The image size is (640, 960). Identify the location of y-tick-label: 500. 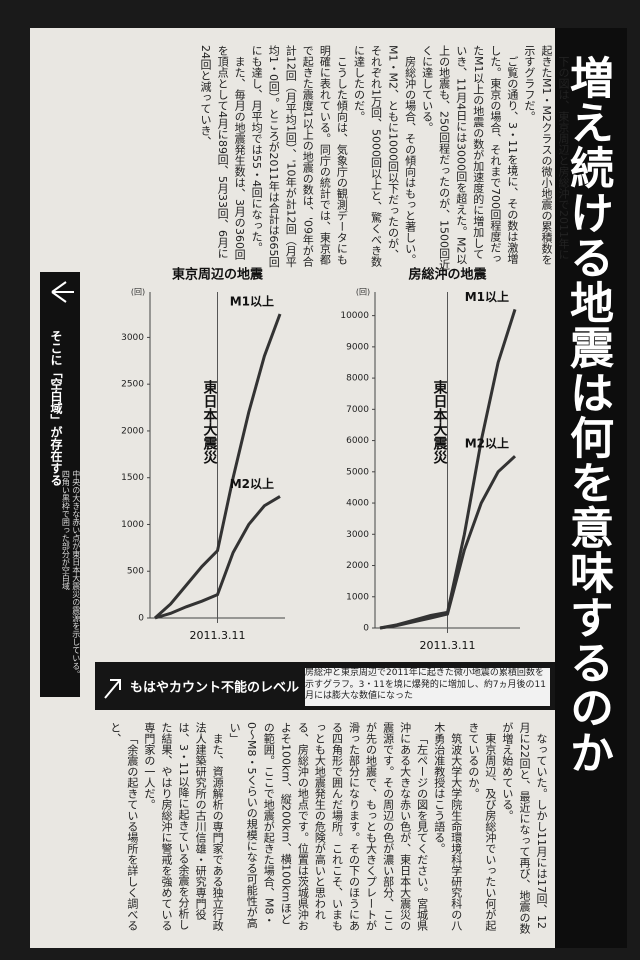
(135, 572).